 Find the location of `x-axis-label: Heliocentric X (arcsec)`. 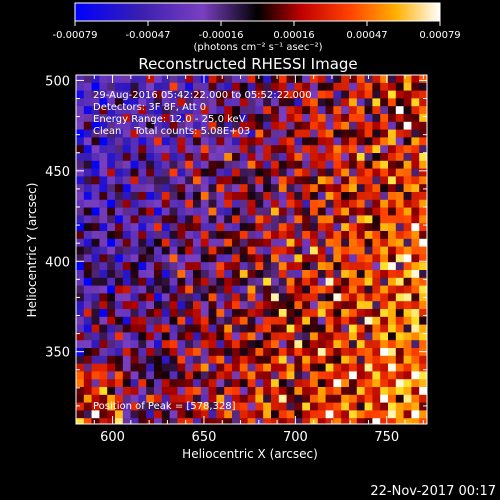

x-axis-label: Heliocentric X (arcsec) is located at coordinates (250, 454).